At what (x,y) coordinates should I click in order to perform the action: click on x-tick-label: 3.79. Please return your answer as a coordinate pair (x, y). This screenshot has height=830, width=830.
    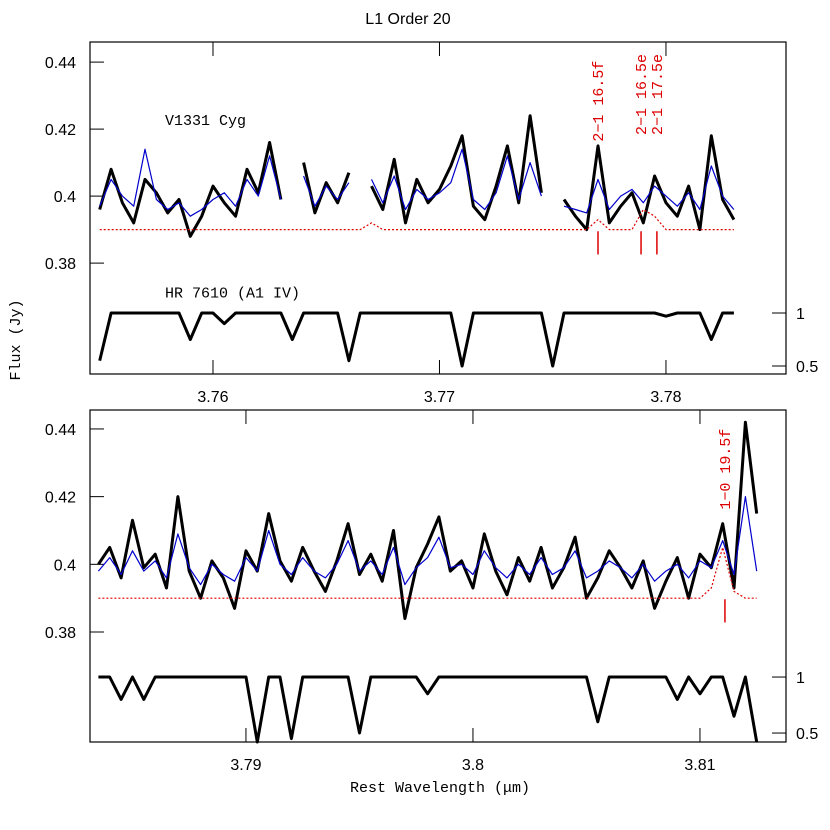
    Looking at the image, I should click on (245, 765).